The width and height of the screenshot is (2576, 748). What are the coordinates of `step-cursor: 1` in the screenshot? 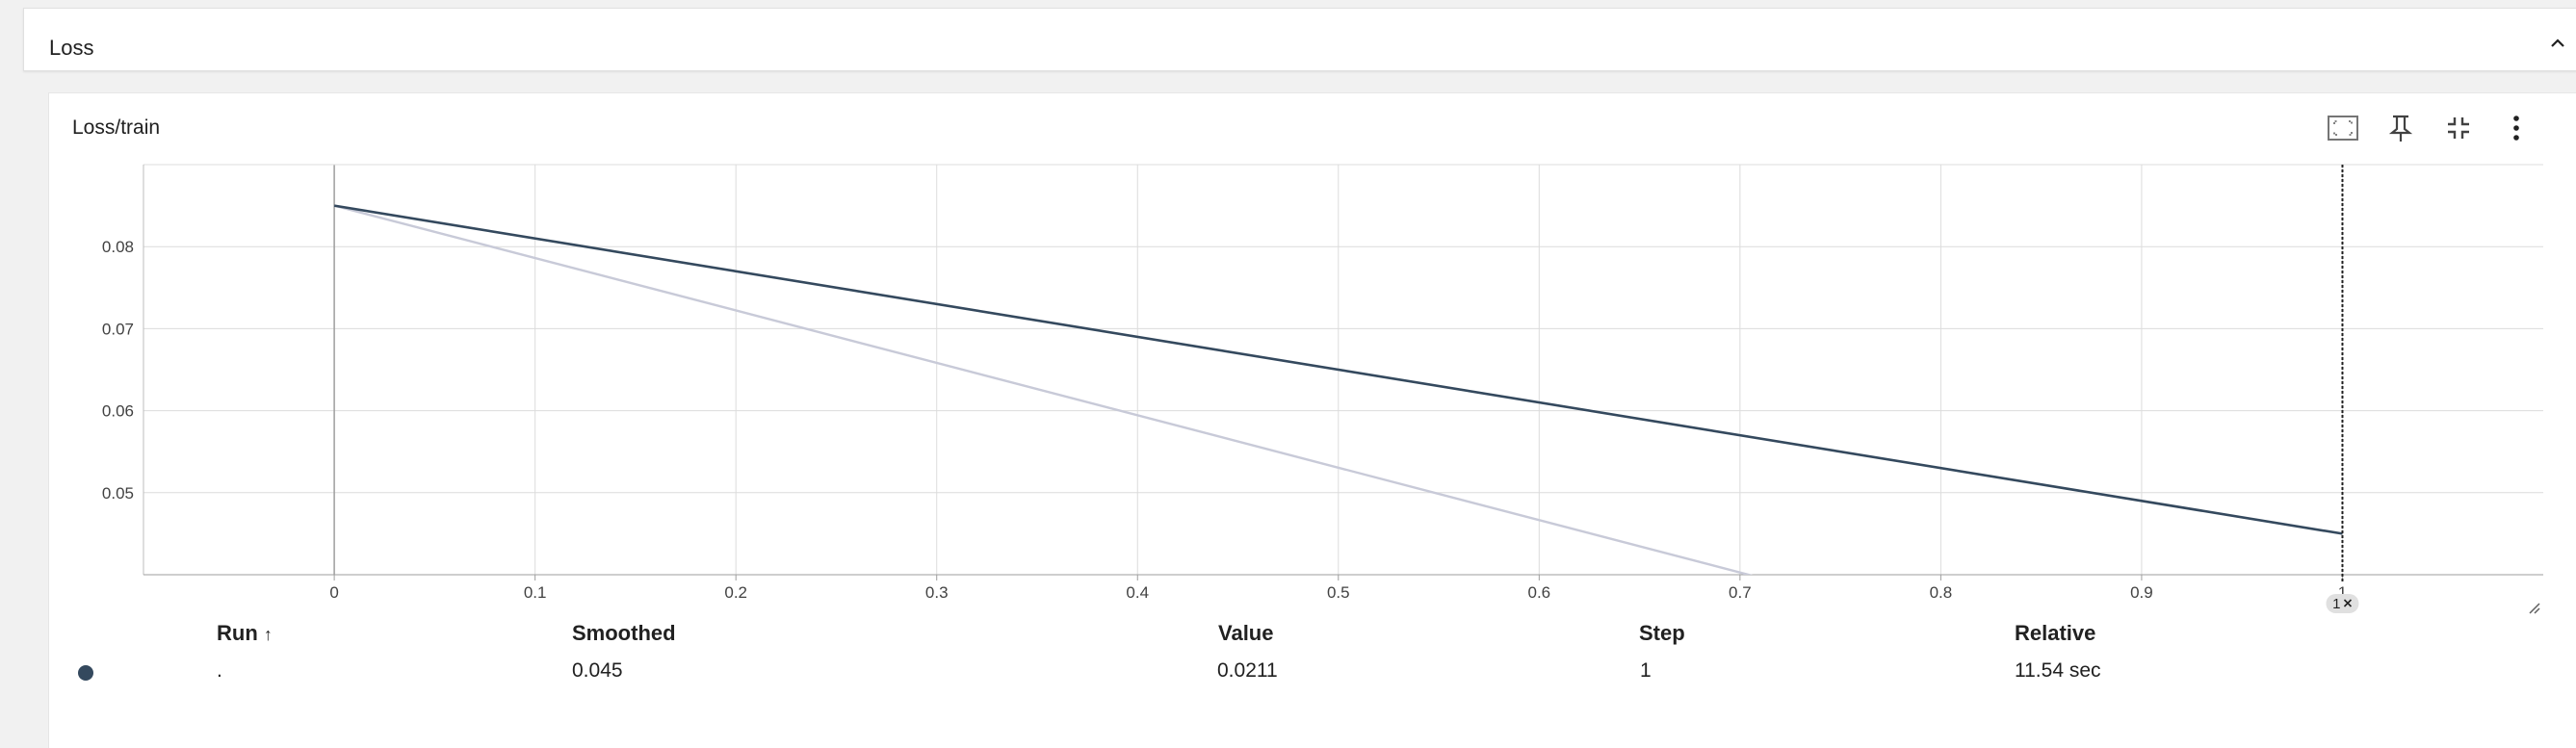 It's located at (2342, 389).